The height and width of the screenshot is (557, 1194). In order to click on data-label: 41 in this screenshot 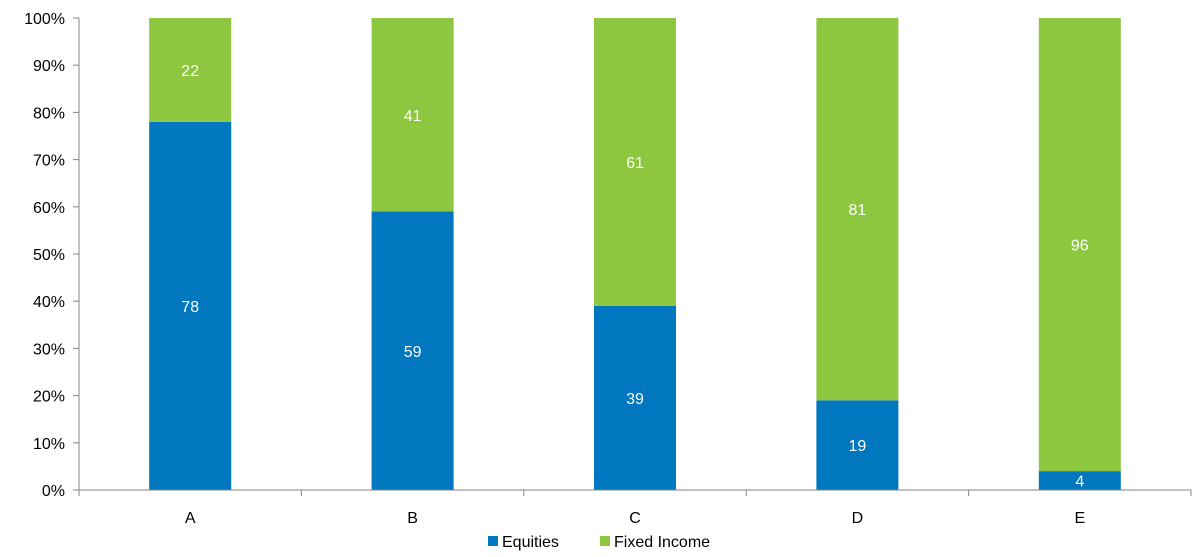, I will do `click(413, 116)`.